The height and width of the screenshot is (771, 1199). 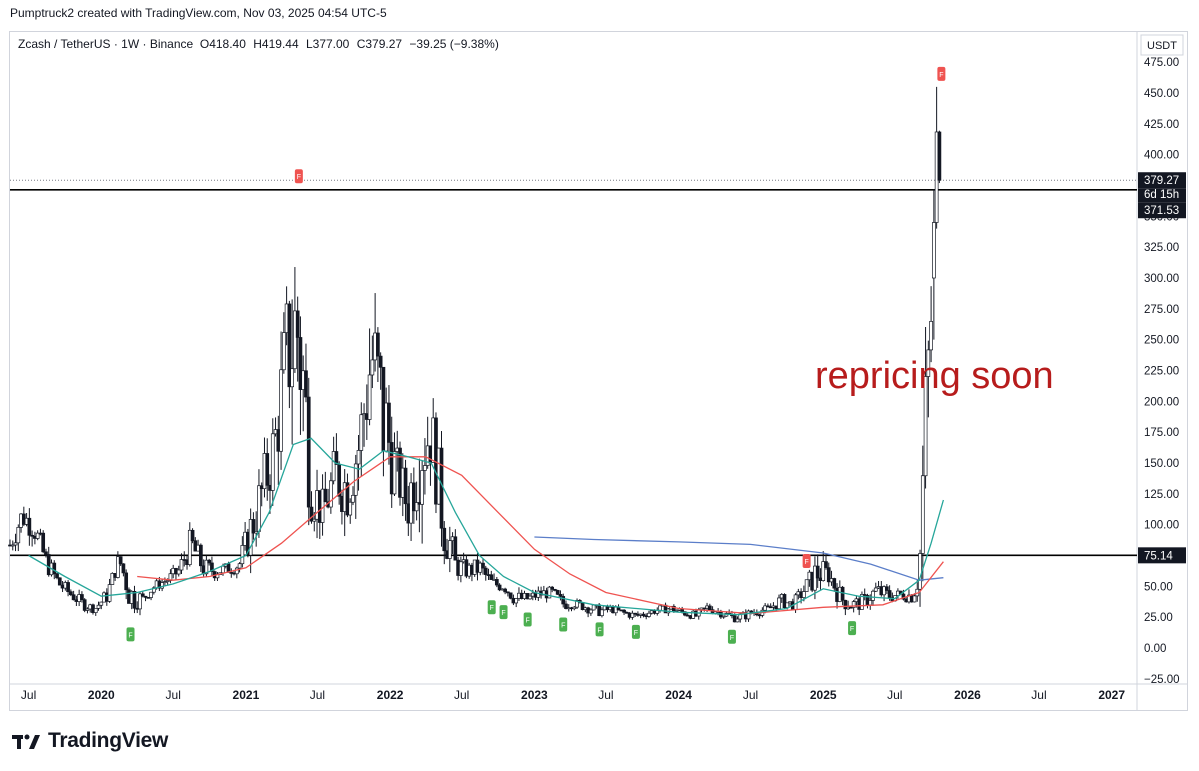 I want to click on x-tick-label: 2024, so click(x=678, y=695).